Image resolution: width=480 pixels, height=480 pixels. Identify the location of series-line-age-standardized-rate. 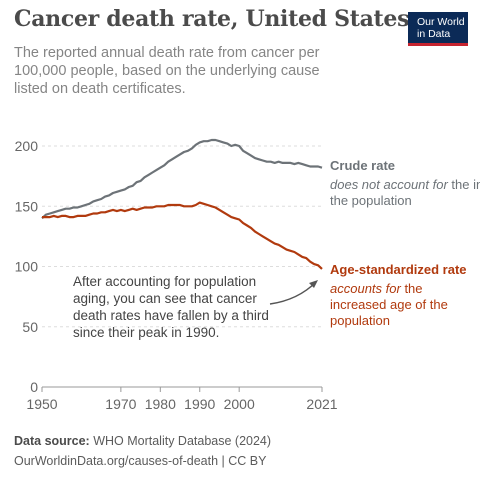
(182, 235).